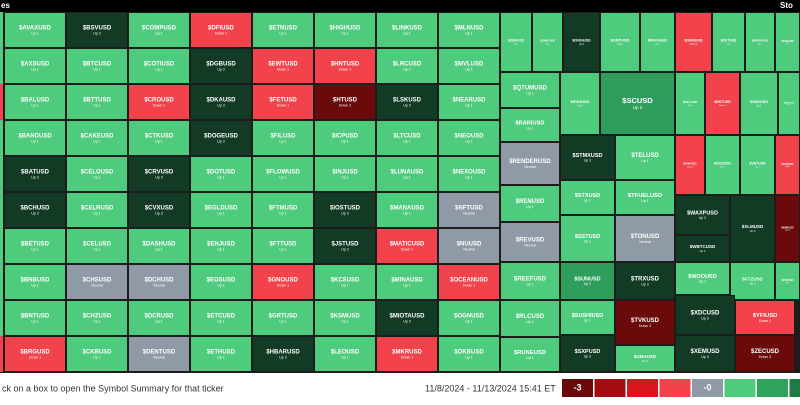  What do you see at coordinates (581, 41) in the screenshot?
I see `tile-symbol: $ONGUSD` at bounding box center [581, 41].